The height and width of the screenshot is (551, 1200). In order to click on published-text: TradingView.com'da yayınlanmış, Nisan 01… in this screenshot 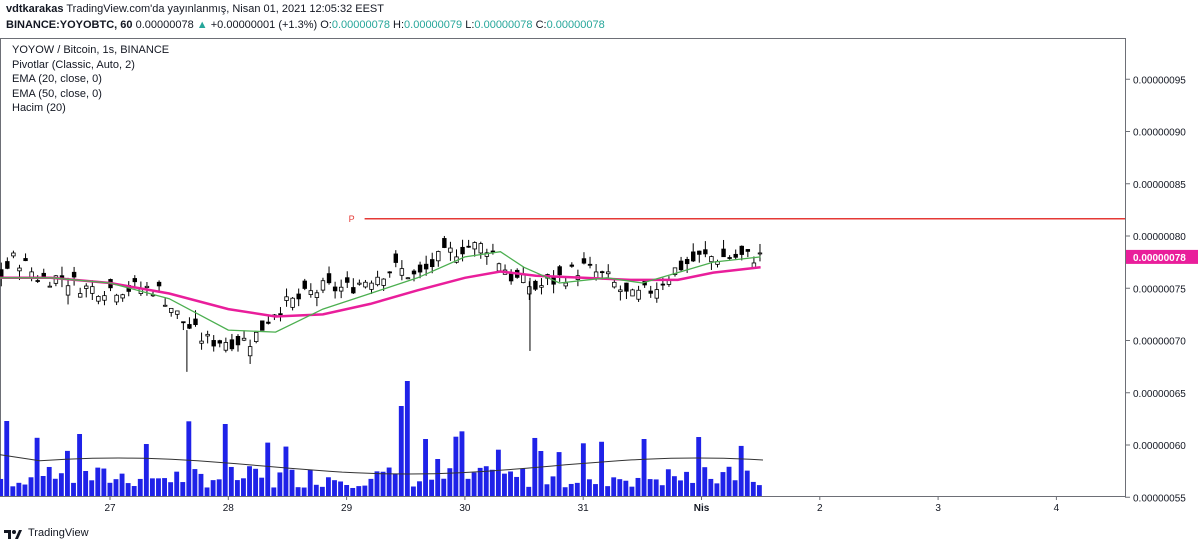, I will do `click(225, 9)`.